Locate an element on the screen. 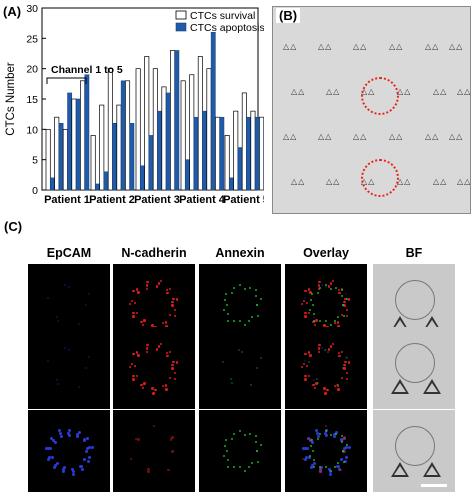  annotation-bracket is located at coordinates (66, 80).